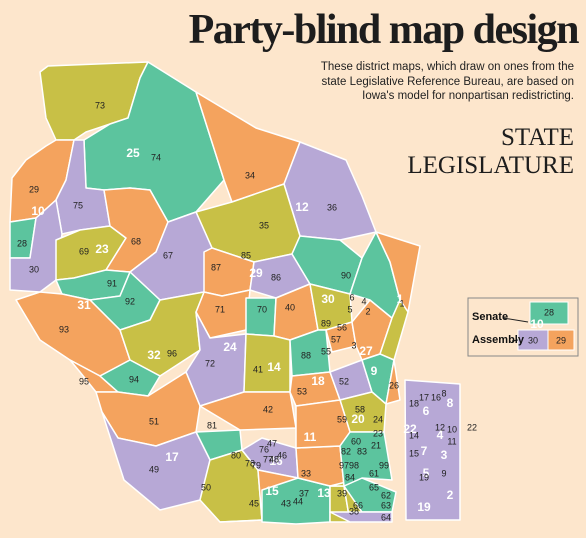 The width and height of the screenshot is (586, 538). I want to click on senate-label-5: 5, so click(426, 473).